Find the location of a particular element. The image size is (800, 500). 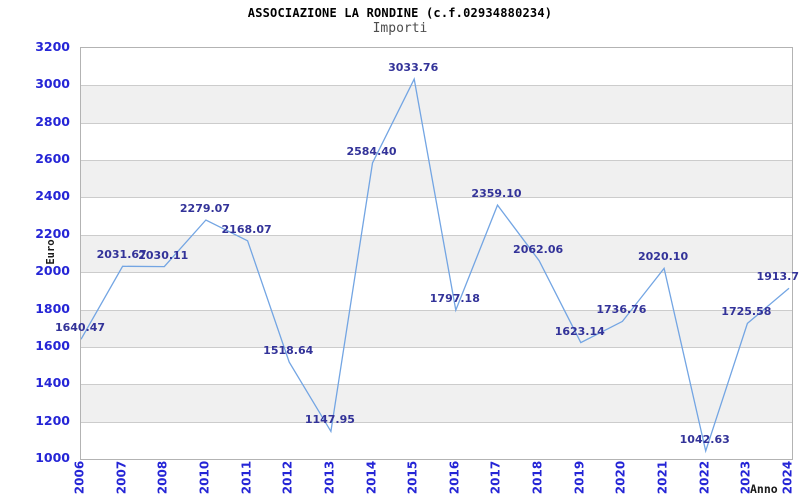

x-tick-label: 2021 is located at coordinates (662, 477).